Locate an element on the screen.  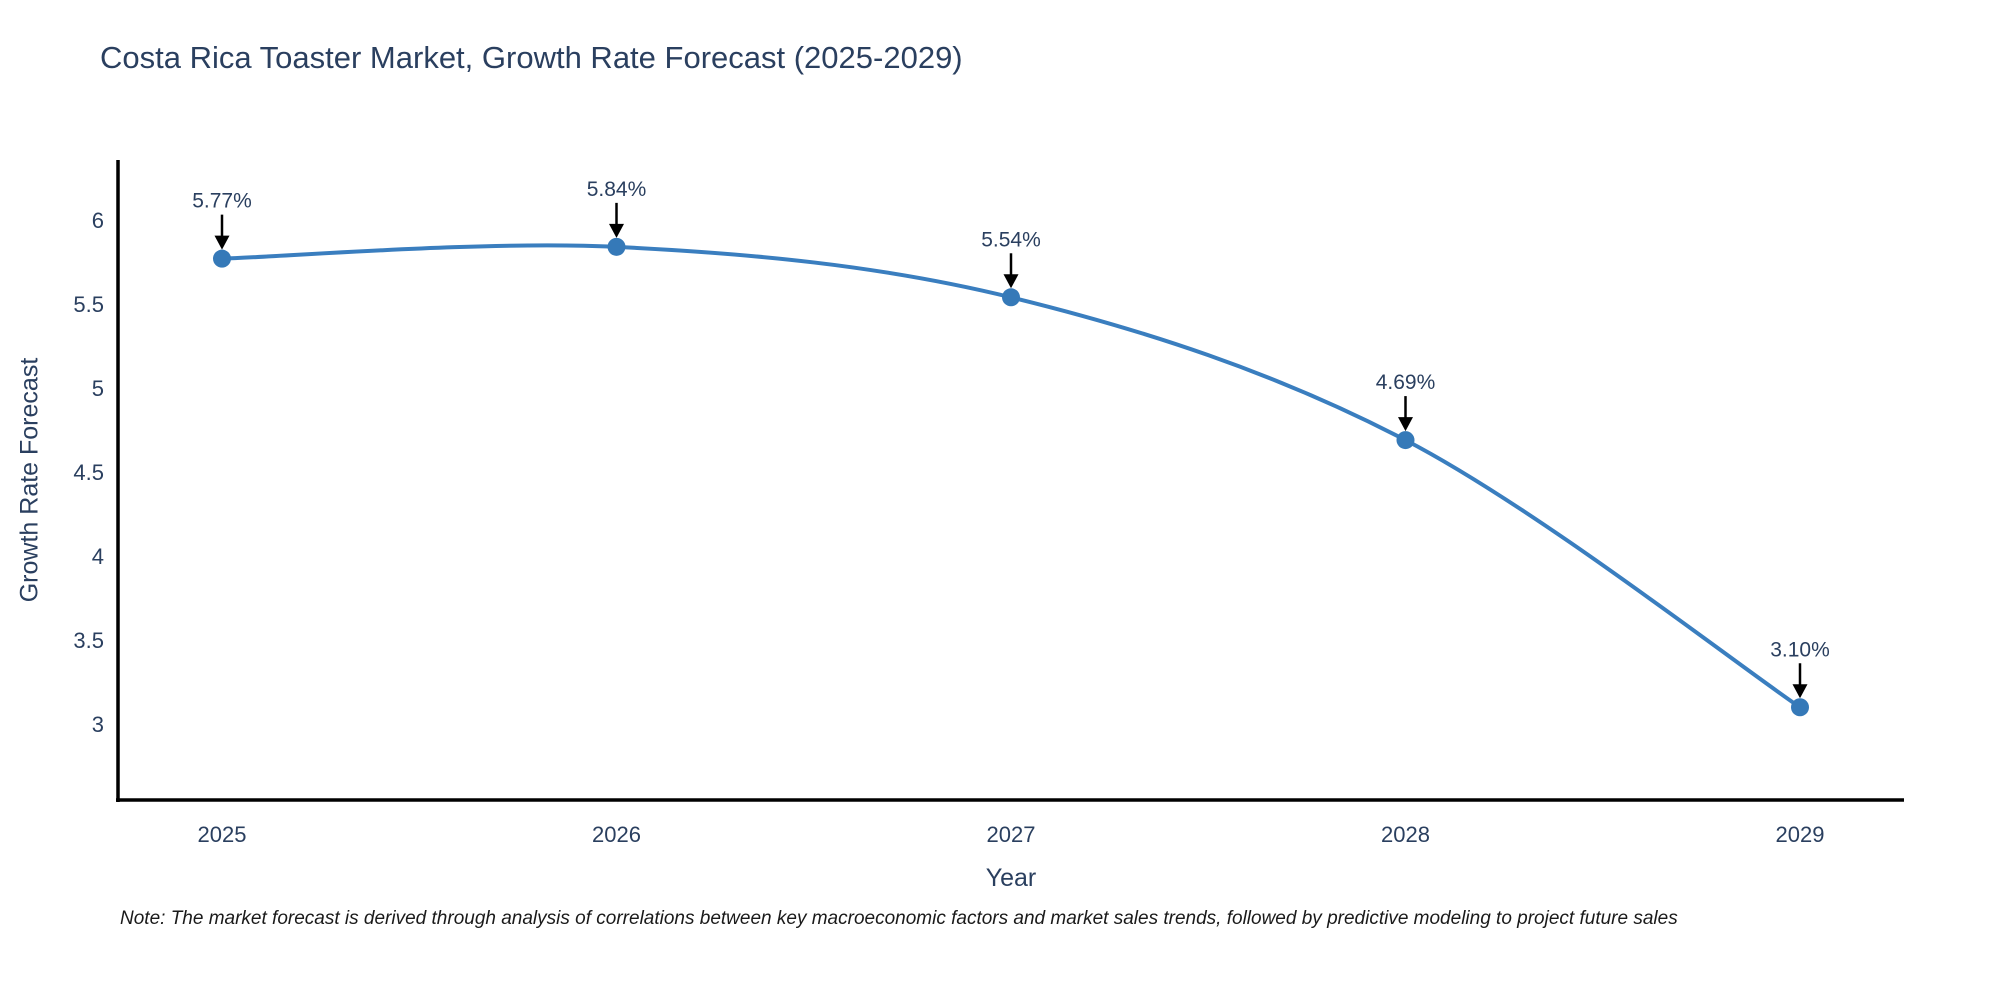
point-value-label: 5.54% is located at coordinates (1011, 239).